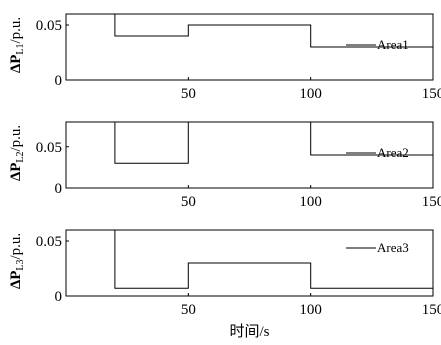 The image size is (441, 345). I want to click on series-line-area1, so click(273, 31).